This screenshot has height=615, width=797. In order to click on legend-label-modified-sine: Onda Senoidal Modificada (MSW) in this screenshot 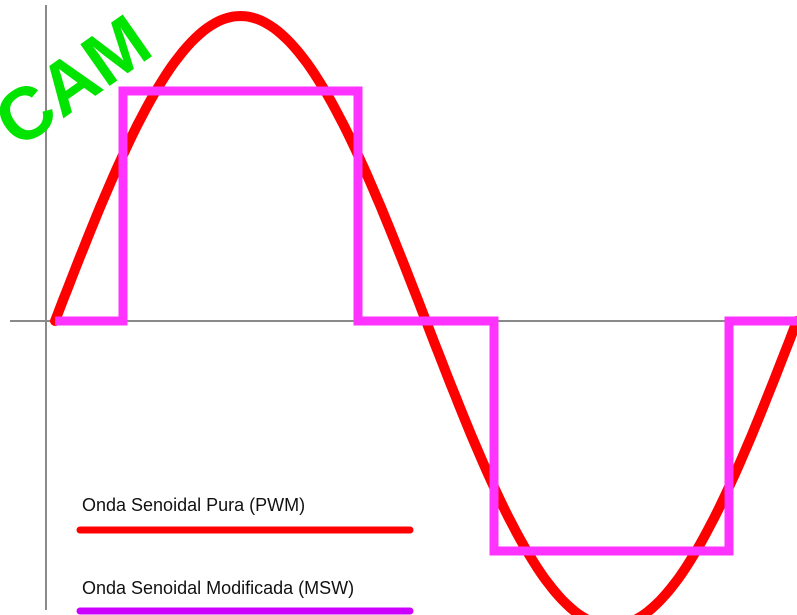, I will do `click(218, 588)`.